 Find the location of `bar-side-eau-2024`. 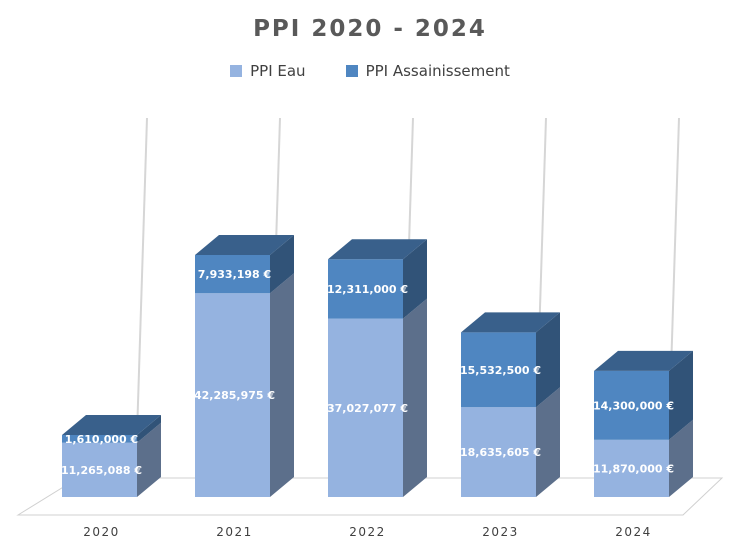

bar-side-eau-2024 is located at coordinates (681, 458).